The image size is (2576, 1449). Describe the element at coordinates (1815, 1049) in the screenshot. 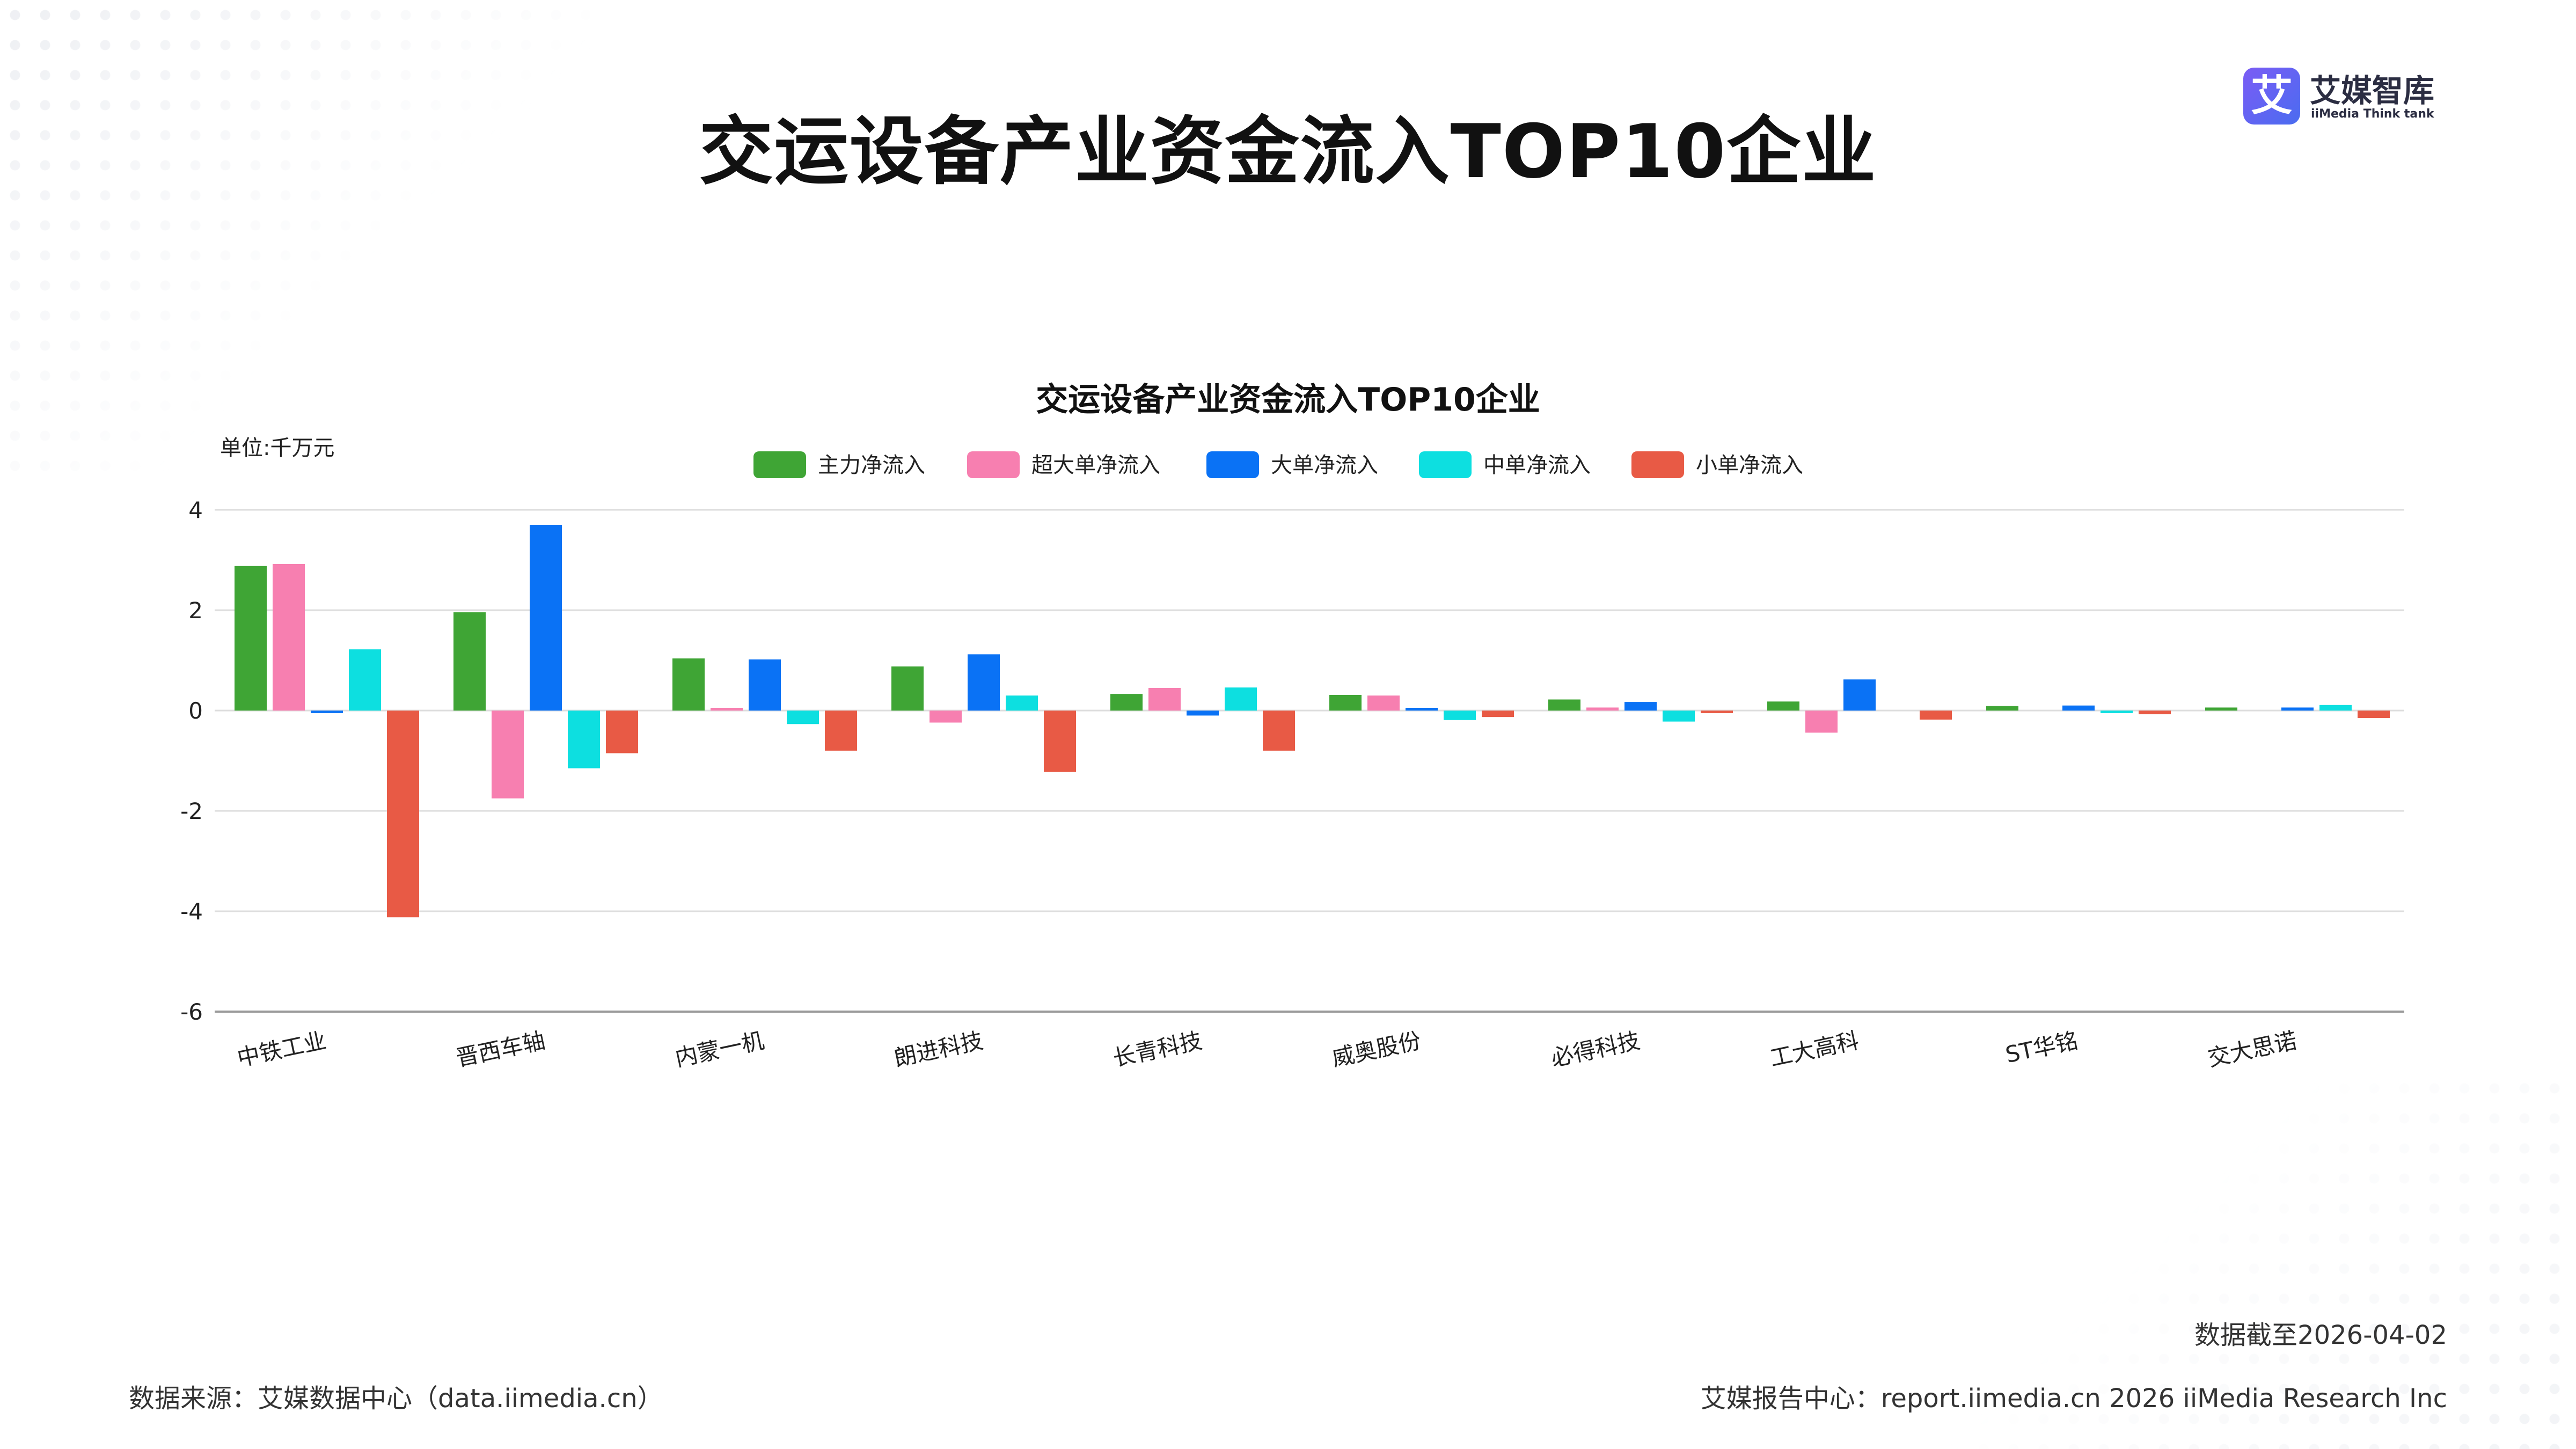

I see `x-tick-label: 工大高科` at that location.